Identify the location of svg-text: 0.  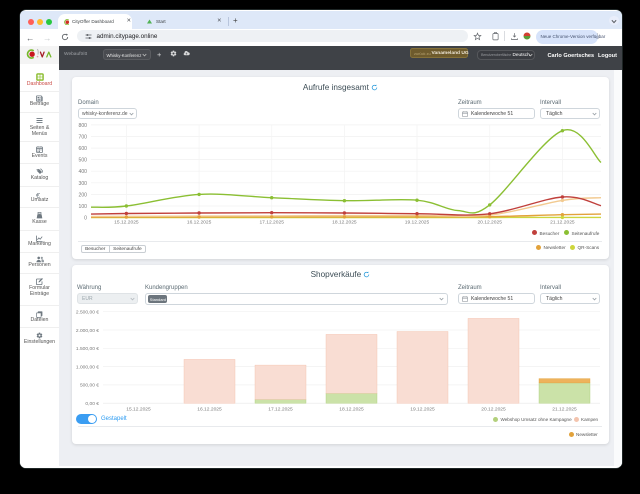
(85, 219).